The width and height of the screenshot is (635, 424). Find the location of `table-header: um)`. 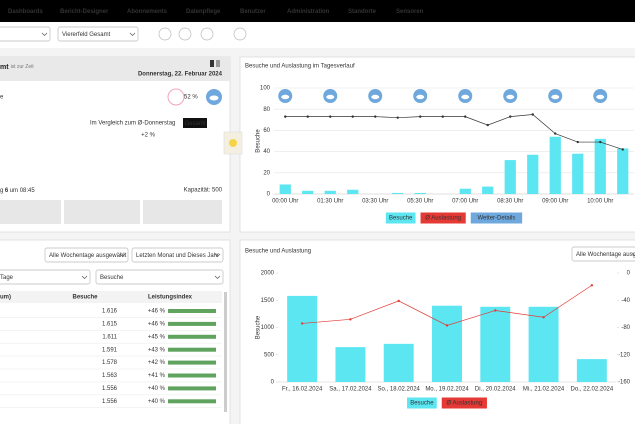

table-header: um) is located at coordinates (5, 298).